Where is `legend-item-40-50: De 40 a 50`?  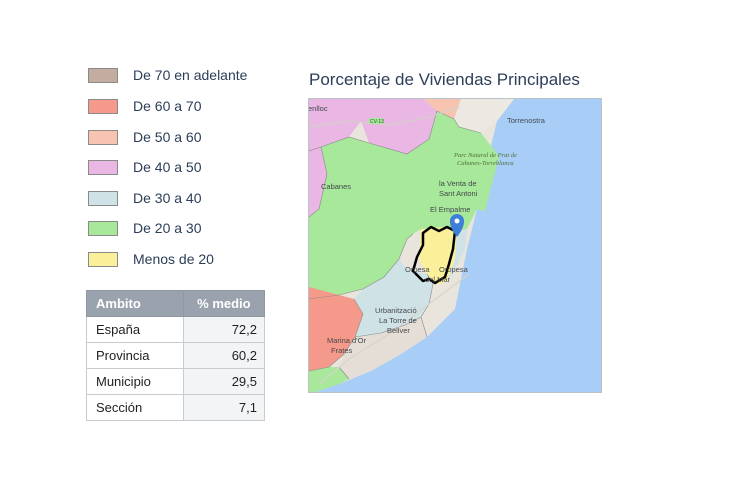 legend-item-40-50: De 40 a 50 is located at coordinates (188, 168).